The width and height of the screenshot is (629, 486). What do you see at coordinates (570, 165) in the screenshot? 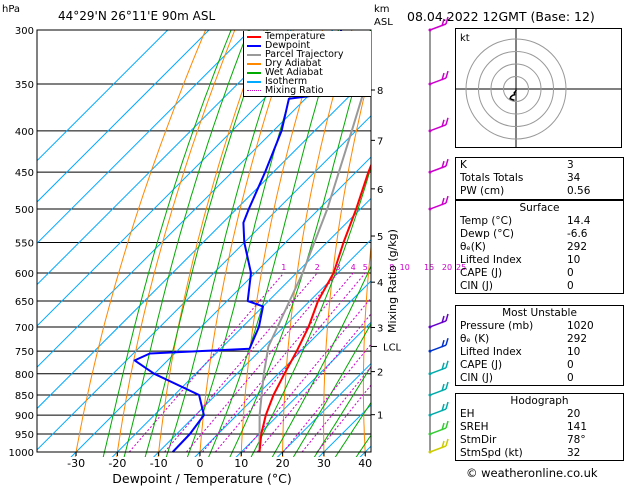
I see `row-value: 3` at bounding box center [570, 165].